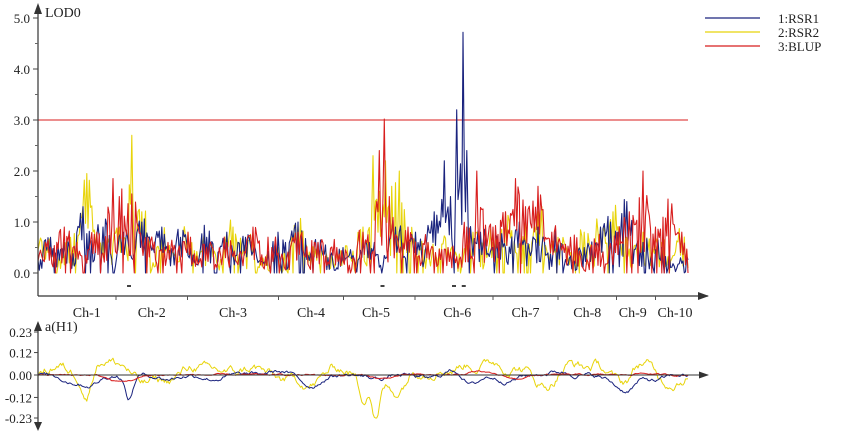  Describe the element at coordinates (87, 313) in the screenshot. I see `chromosome-label: Ch-1` at that location.